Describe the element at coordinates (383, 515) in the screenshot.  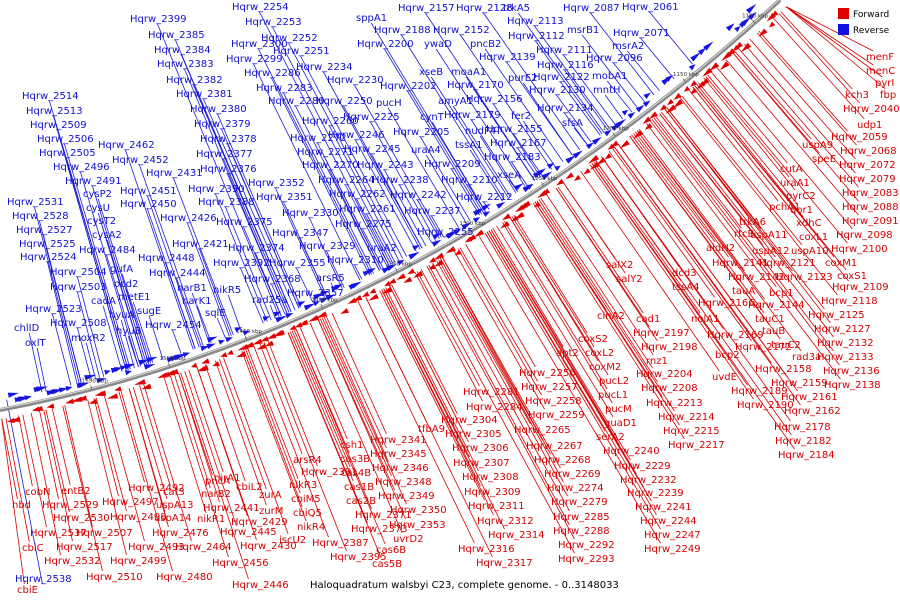
I see `forward-gene-label: Hqrw_2371` at that location.